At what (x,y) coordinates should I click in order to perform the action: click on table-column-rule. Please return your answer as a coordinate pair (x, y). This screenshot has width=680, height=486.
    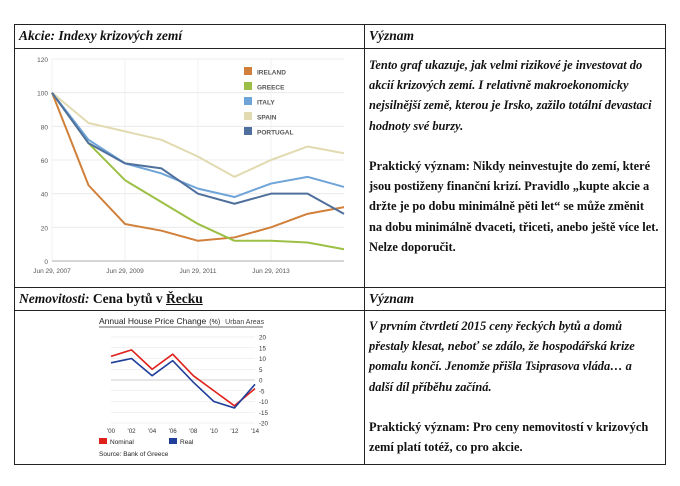
    Looking at the image, I should click on (364, 244).